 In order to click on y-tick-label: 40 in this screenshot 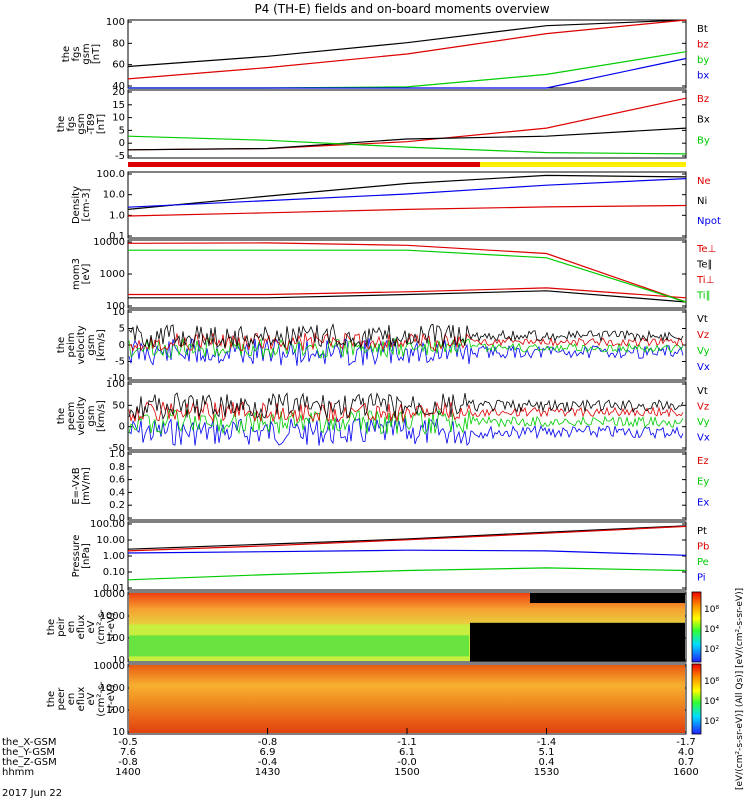, I will do `click(118, 86)`.